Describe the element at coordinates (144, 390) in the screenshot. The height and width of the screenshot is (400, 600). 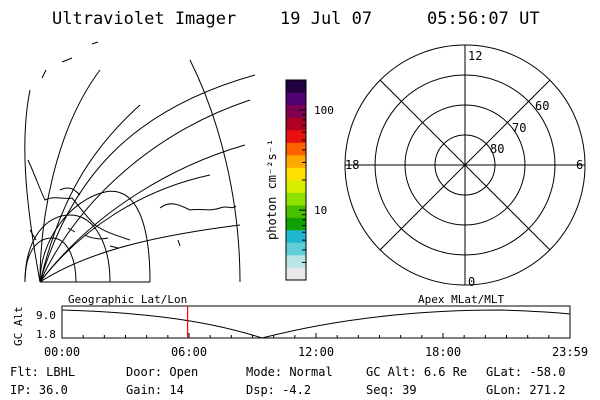
I see `status-key-gain: Gain:` at that location.